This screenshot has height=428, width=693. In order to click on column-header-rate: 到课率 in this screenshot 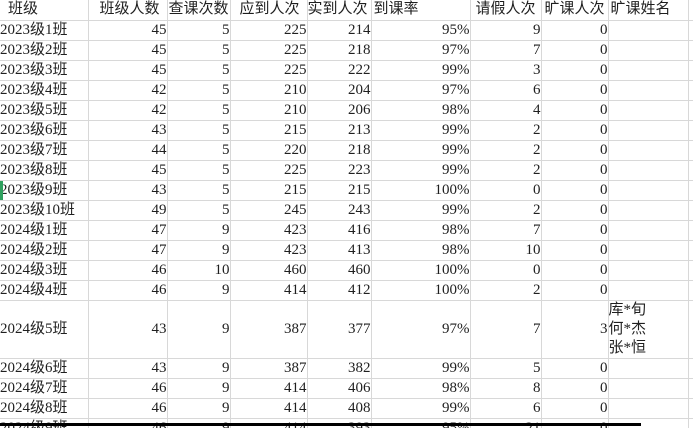, I will do `click(420, 10)`.